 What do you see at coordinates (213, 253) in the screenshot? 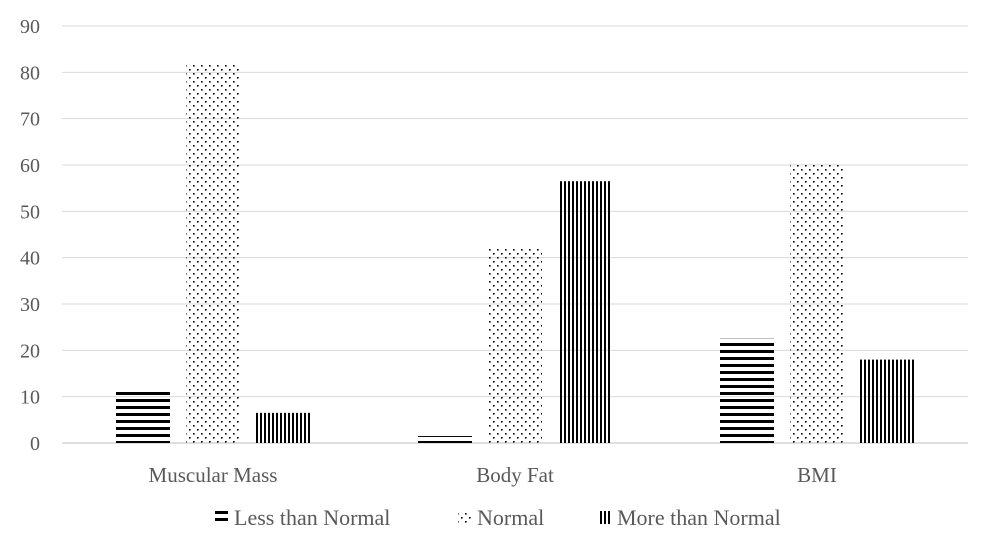
I see `bar-normal-muscular-mass` at bounding box center [213, 253].